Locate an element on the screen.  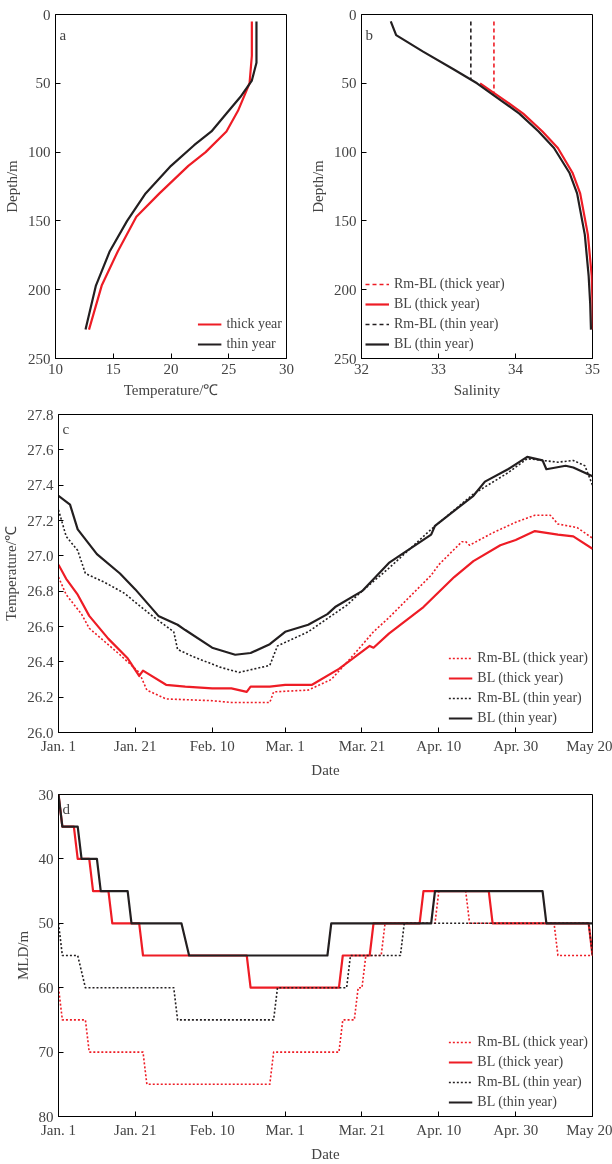
y-axis-title: Temperature/℃ is located at coordinates (11, 573).